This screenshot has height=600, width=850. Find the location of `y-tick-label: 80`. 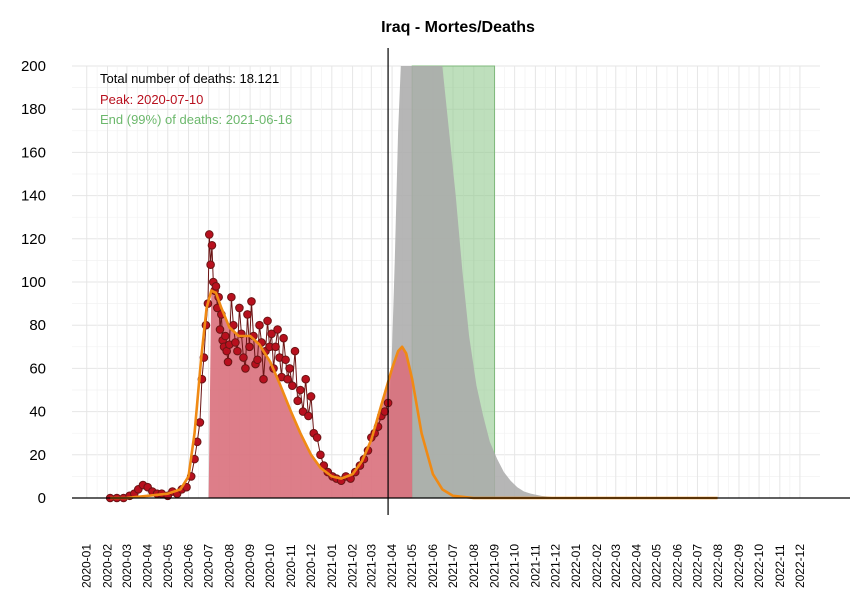

y-tick-label: 80 is located at coordinates (37, 325).